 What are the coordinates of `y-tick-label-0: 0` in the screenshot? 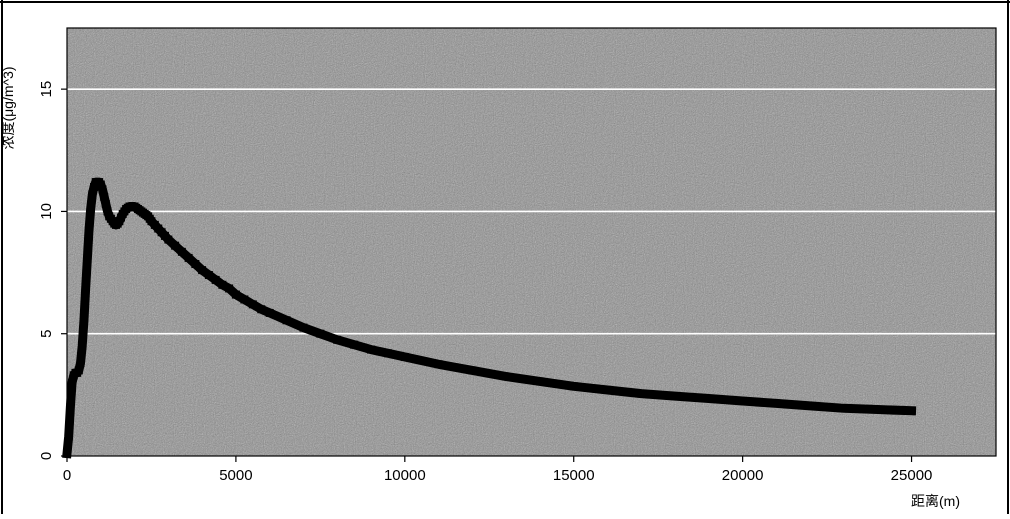 It's located at (46, 456).